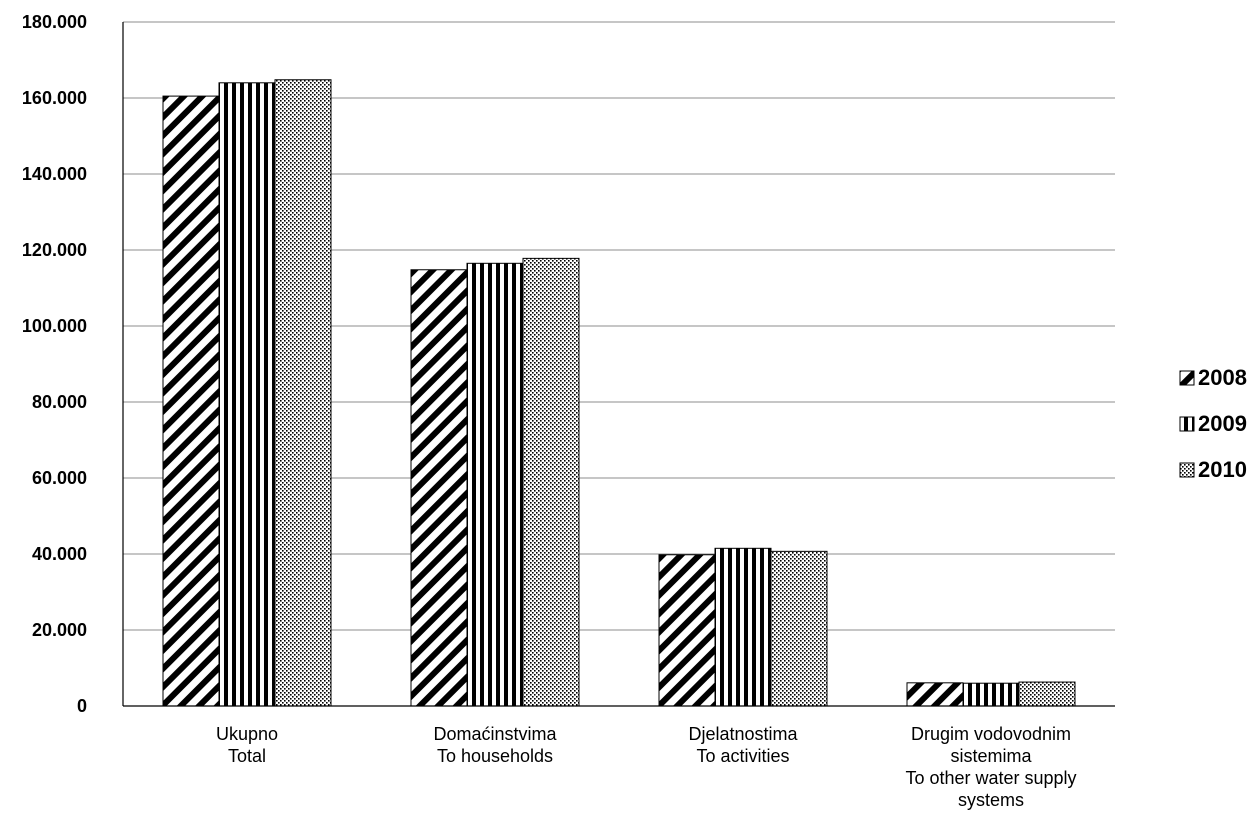 The width and height of the screenshot is (1253, 819). What do you see at coordinates (1222, 377) in the screenshot?
I see `legend-label-2008: 2008` at bounding box center [1222, 377].